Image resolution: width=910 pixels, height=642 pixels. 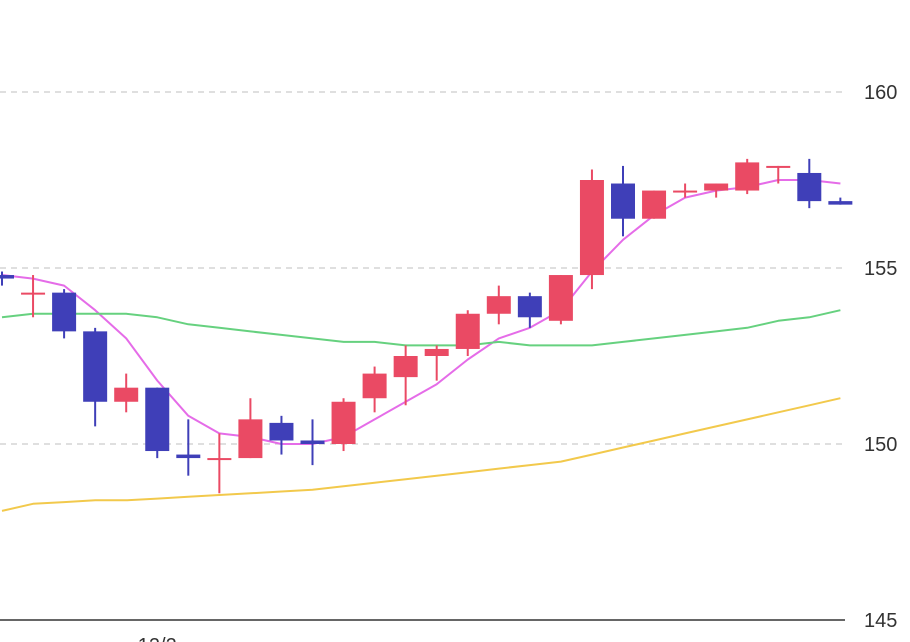 I want to click on y-tick-label: 150, so click(x=880, y=445).